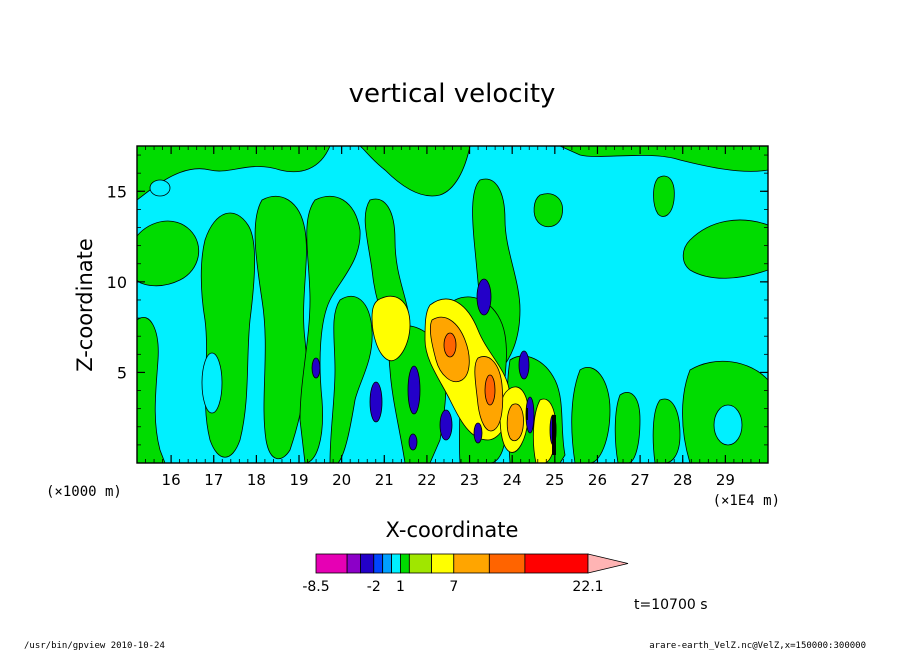 The height and width of the screenshot is (654, 904). I want to click on colorbar-label: 7, so click(453, 587).